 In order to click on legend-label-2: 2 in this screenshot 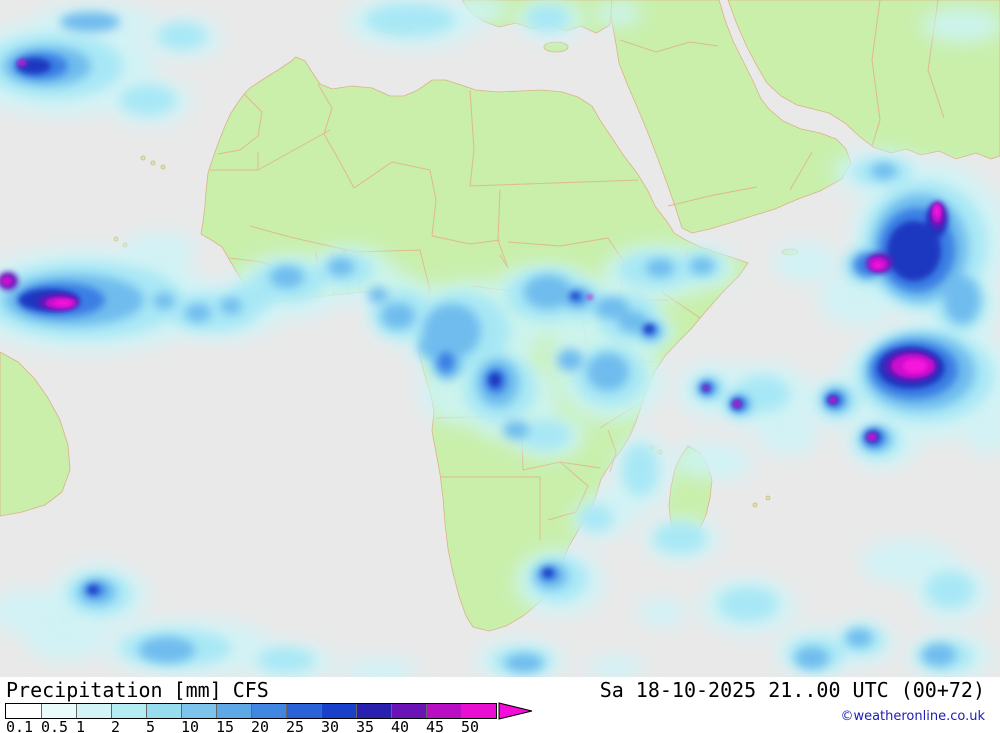, I will do `click(116, 725)`.